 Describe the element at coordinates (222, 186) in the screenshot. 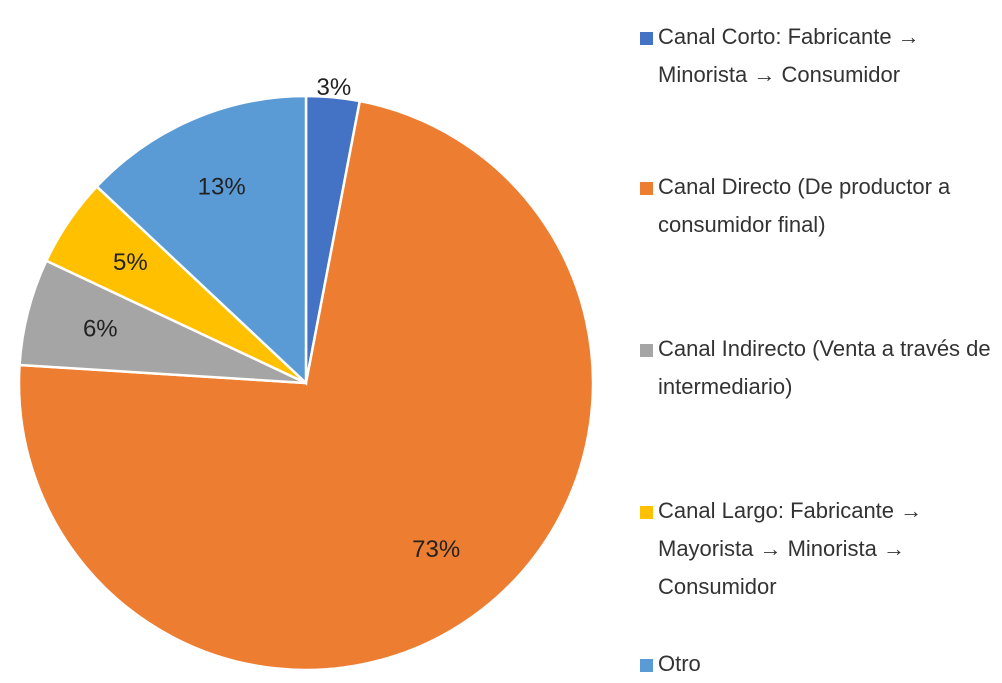

I see `data-label: 13%` at that location.